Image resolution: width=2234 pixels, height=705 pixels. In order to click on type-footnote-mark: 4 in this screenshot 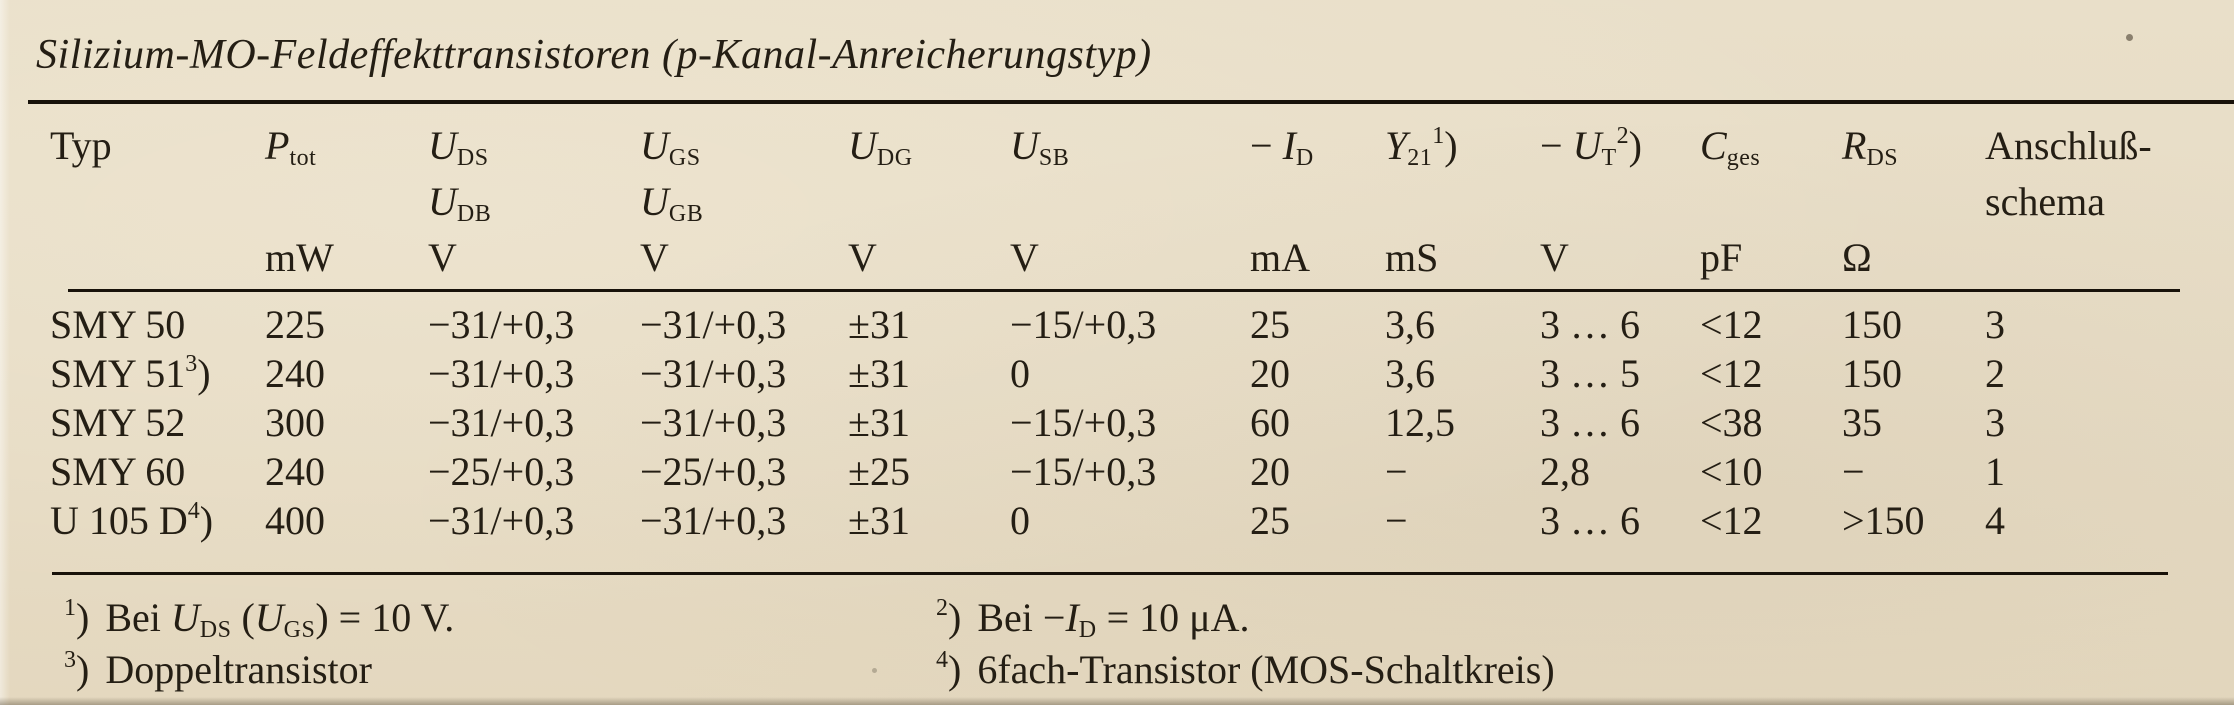, I will do `click(193, 511)`.